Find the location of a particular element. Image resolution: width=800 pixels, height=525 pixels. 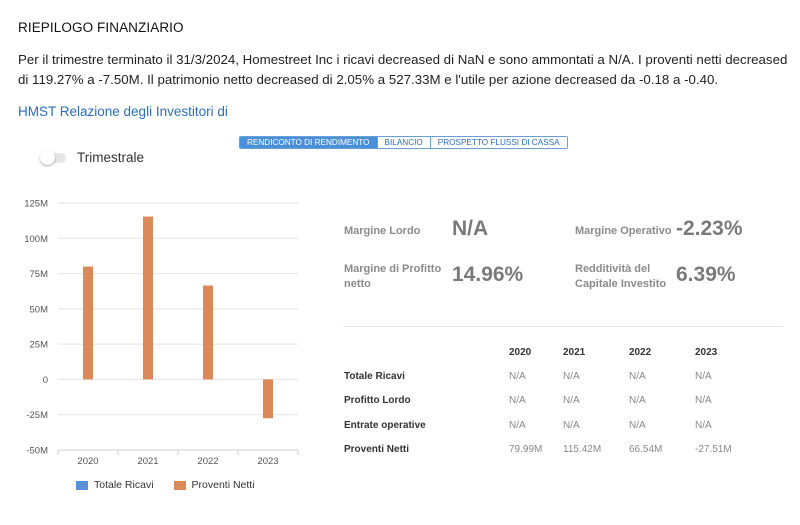

toggle-switch is located at coordinates (53, 157).